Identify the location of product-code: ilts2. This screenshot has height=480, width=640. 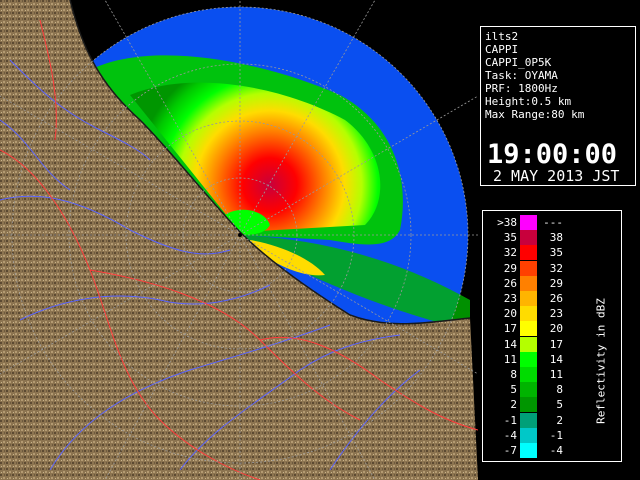
(502, 36).